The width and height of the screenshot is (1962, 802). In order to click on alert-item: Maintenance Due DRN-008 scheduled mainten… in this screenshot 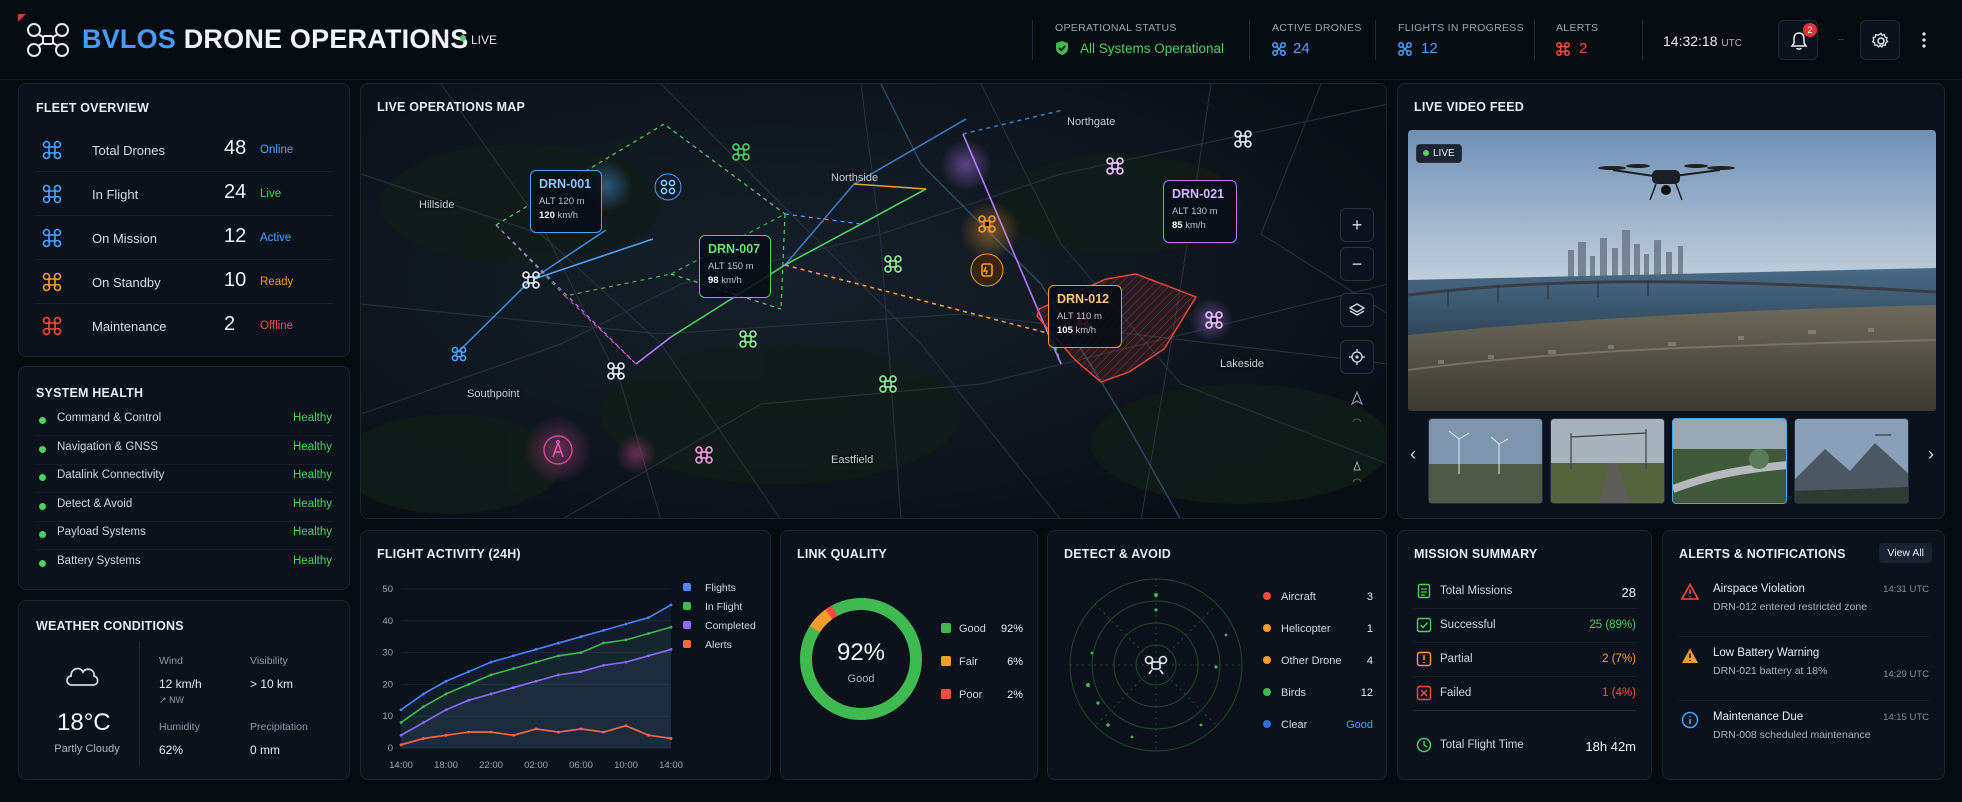, I will do `click(1804, 736)`.